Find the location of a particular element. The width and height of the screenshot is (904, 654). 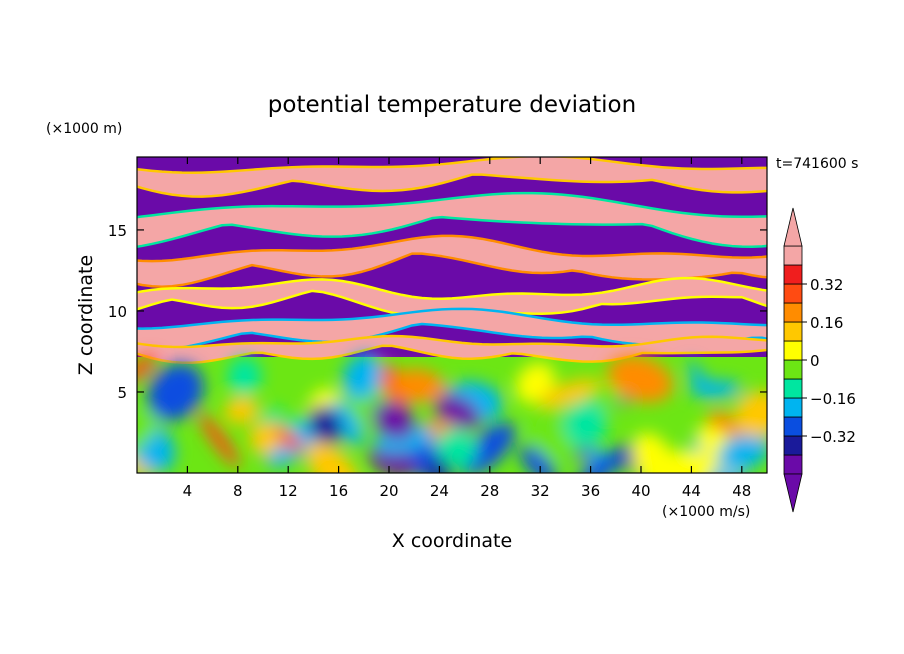

x-tick-label: 16 is located at coordinates (338, 491).